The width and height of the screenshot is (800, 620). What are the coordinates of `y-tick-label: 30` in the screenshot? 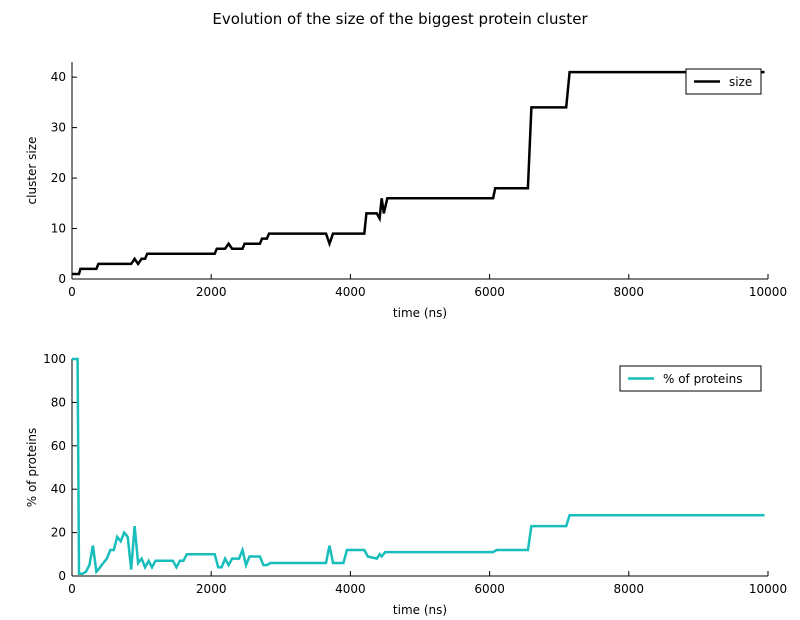 It's located at (58, 128).